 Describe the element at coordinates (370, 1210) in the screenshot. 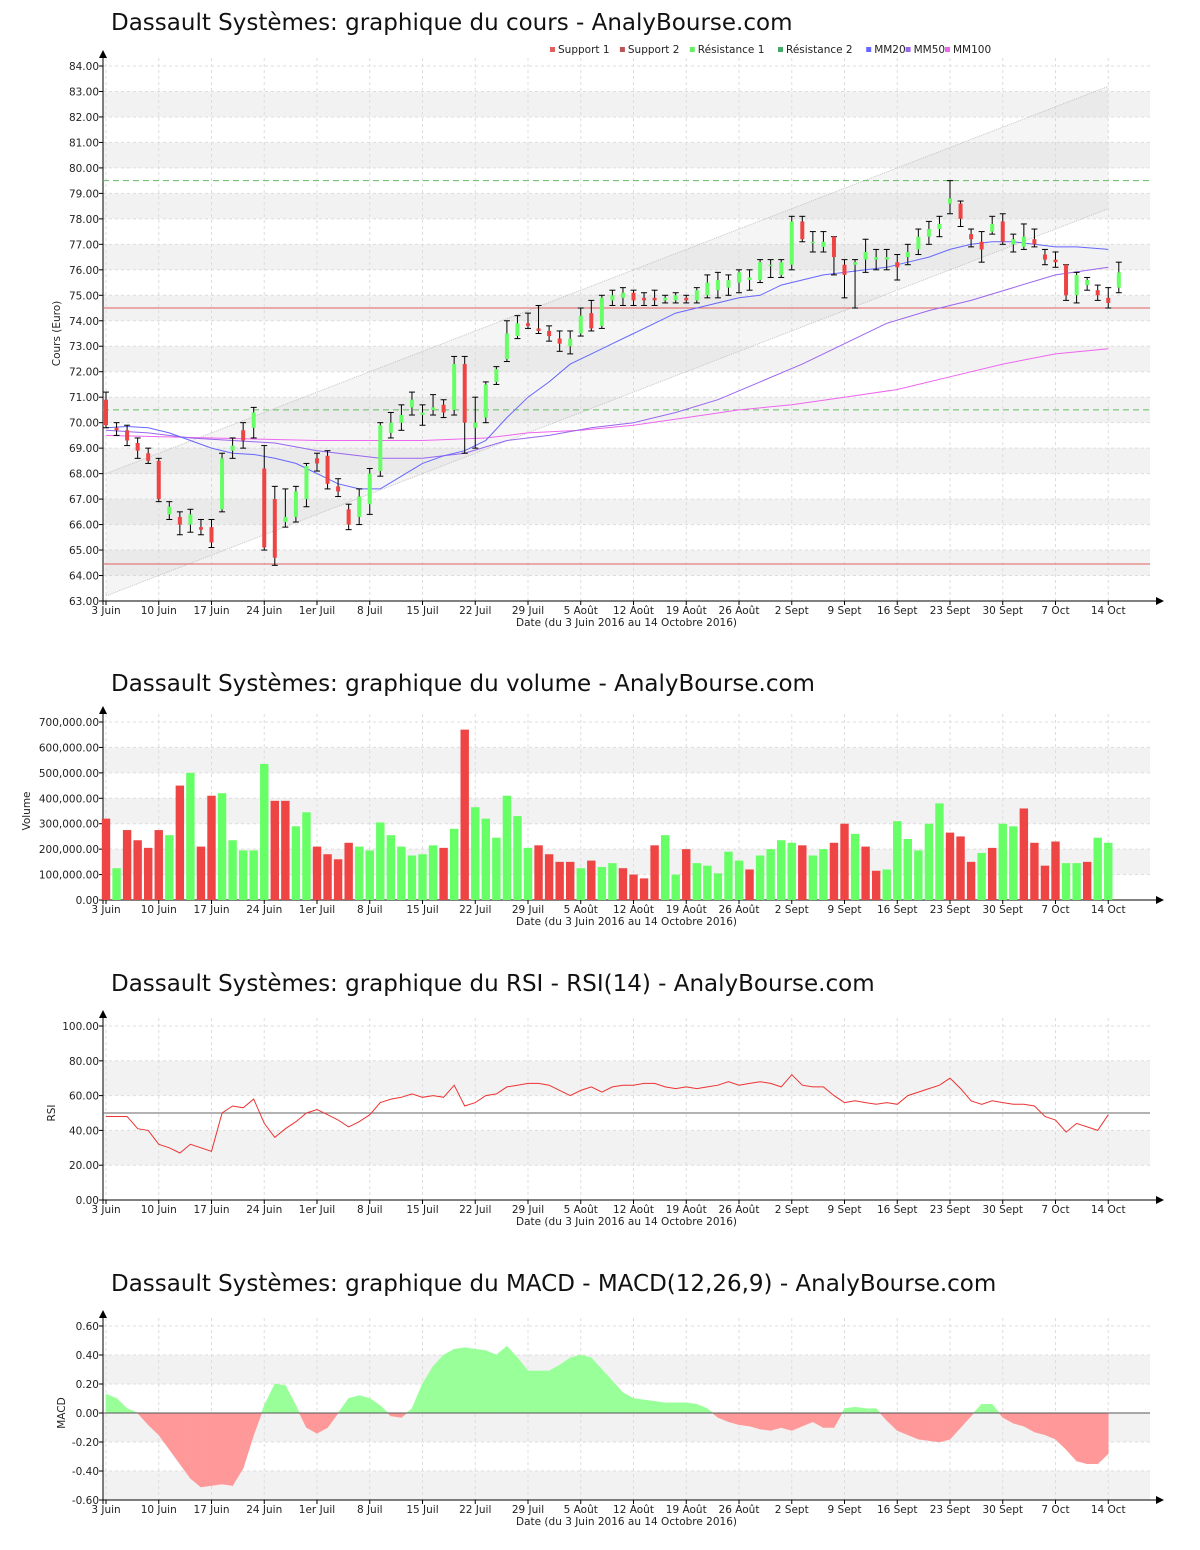

I see `x-tick-label: 8 Juil` at that location.